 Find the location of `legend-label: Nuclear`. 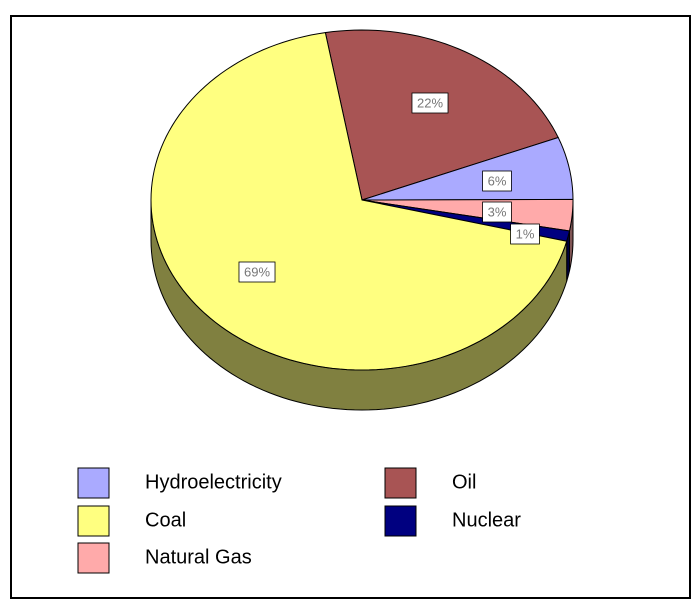

legend-label: Nuclear is located at coordinates (486, 520).